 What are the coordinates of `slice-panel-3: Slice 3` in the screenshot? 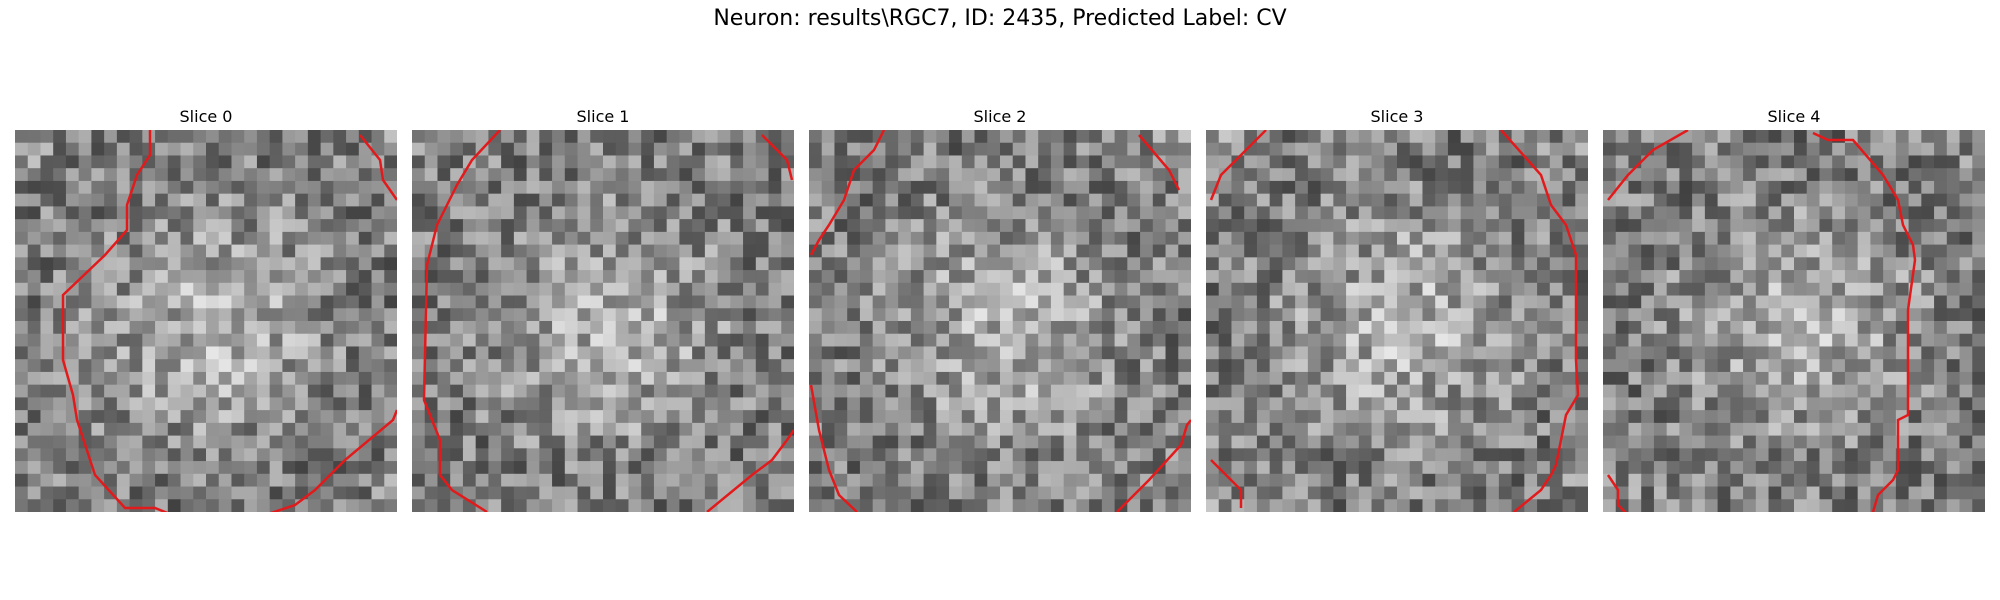 It's located at (1397, 308).